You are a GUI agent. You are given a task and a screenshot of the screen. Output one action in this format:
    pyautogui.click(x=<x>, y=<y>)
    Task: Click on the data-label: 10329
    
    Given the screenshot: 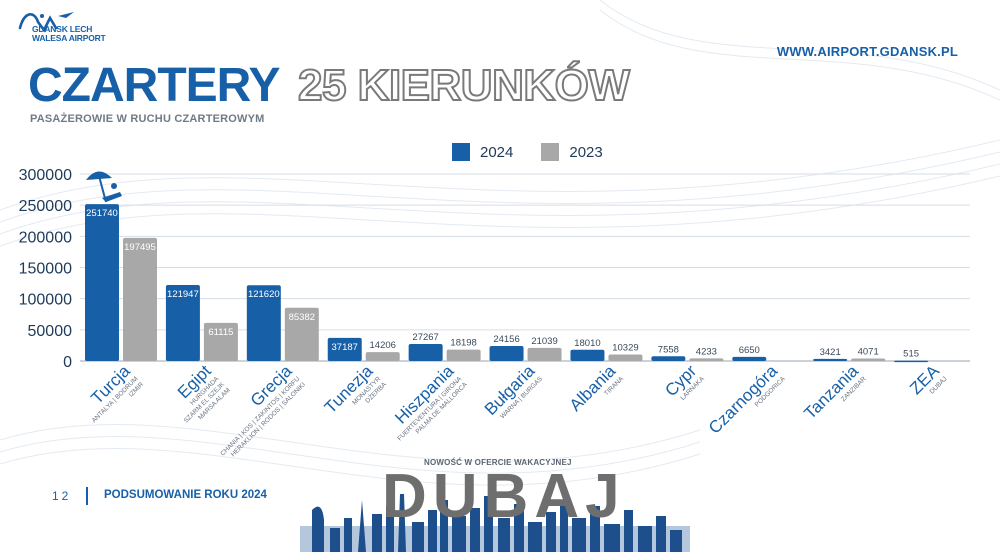 What is the action you would take?
    pyautogui.click(x=625, y=348)
    